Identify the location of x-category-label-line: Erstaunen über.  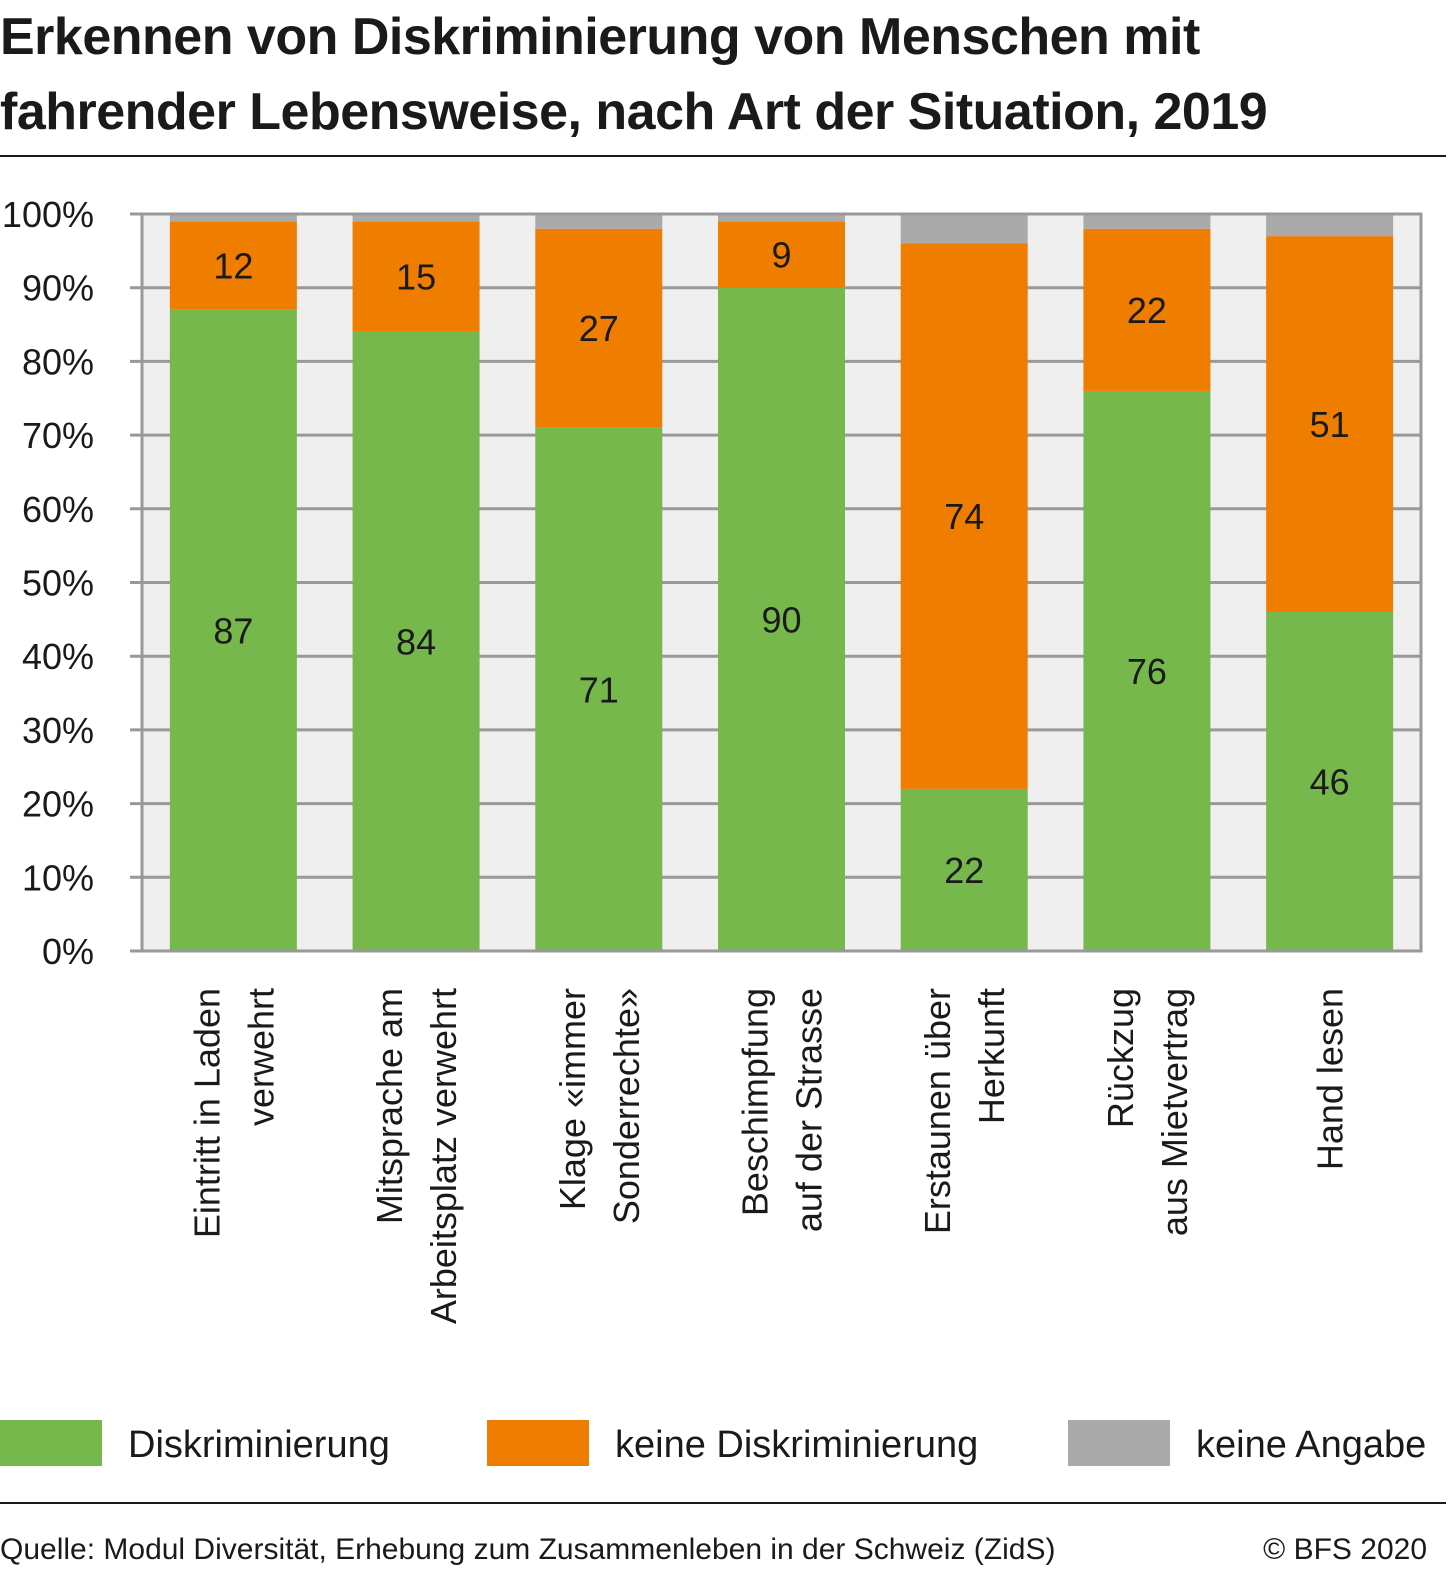
(937, 1111).